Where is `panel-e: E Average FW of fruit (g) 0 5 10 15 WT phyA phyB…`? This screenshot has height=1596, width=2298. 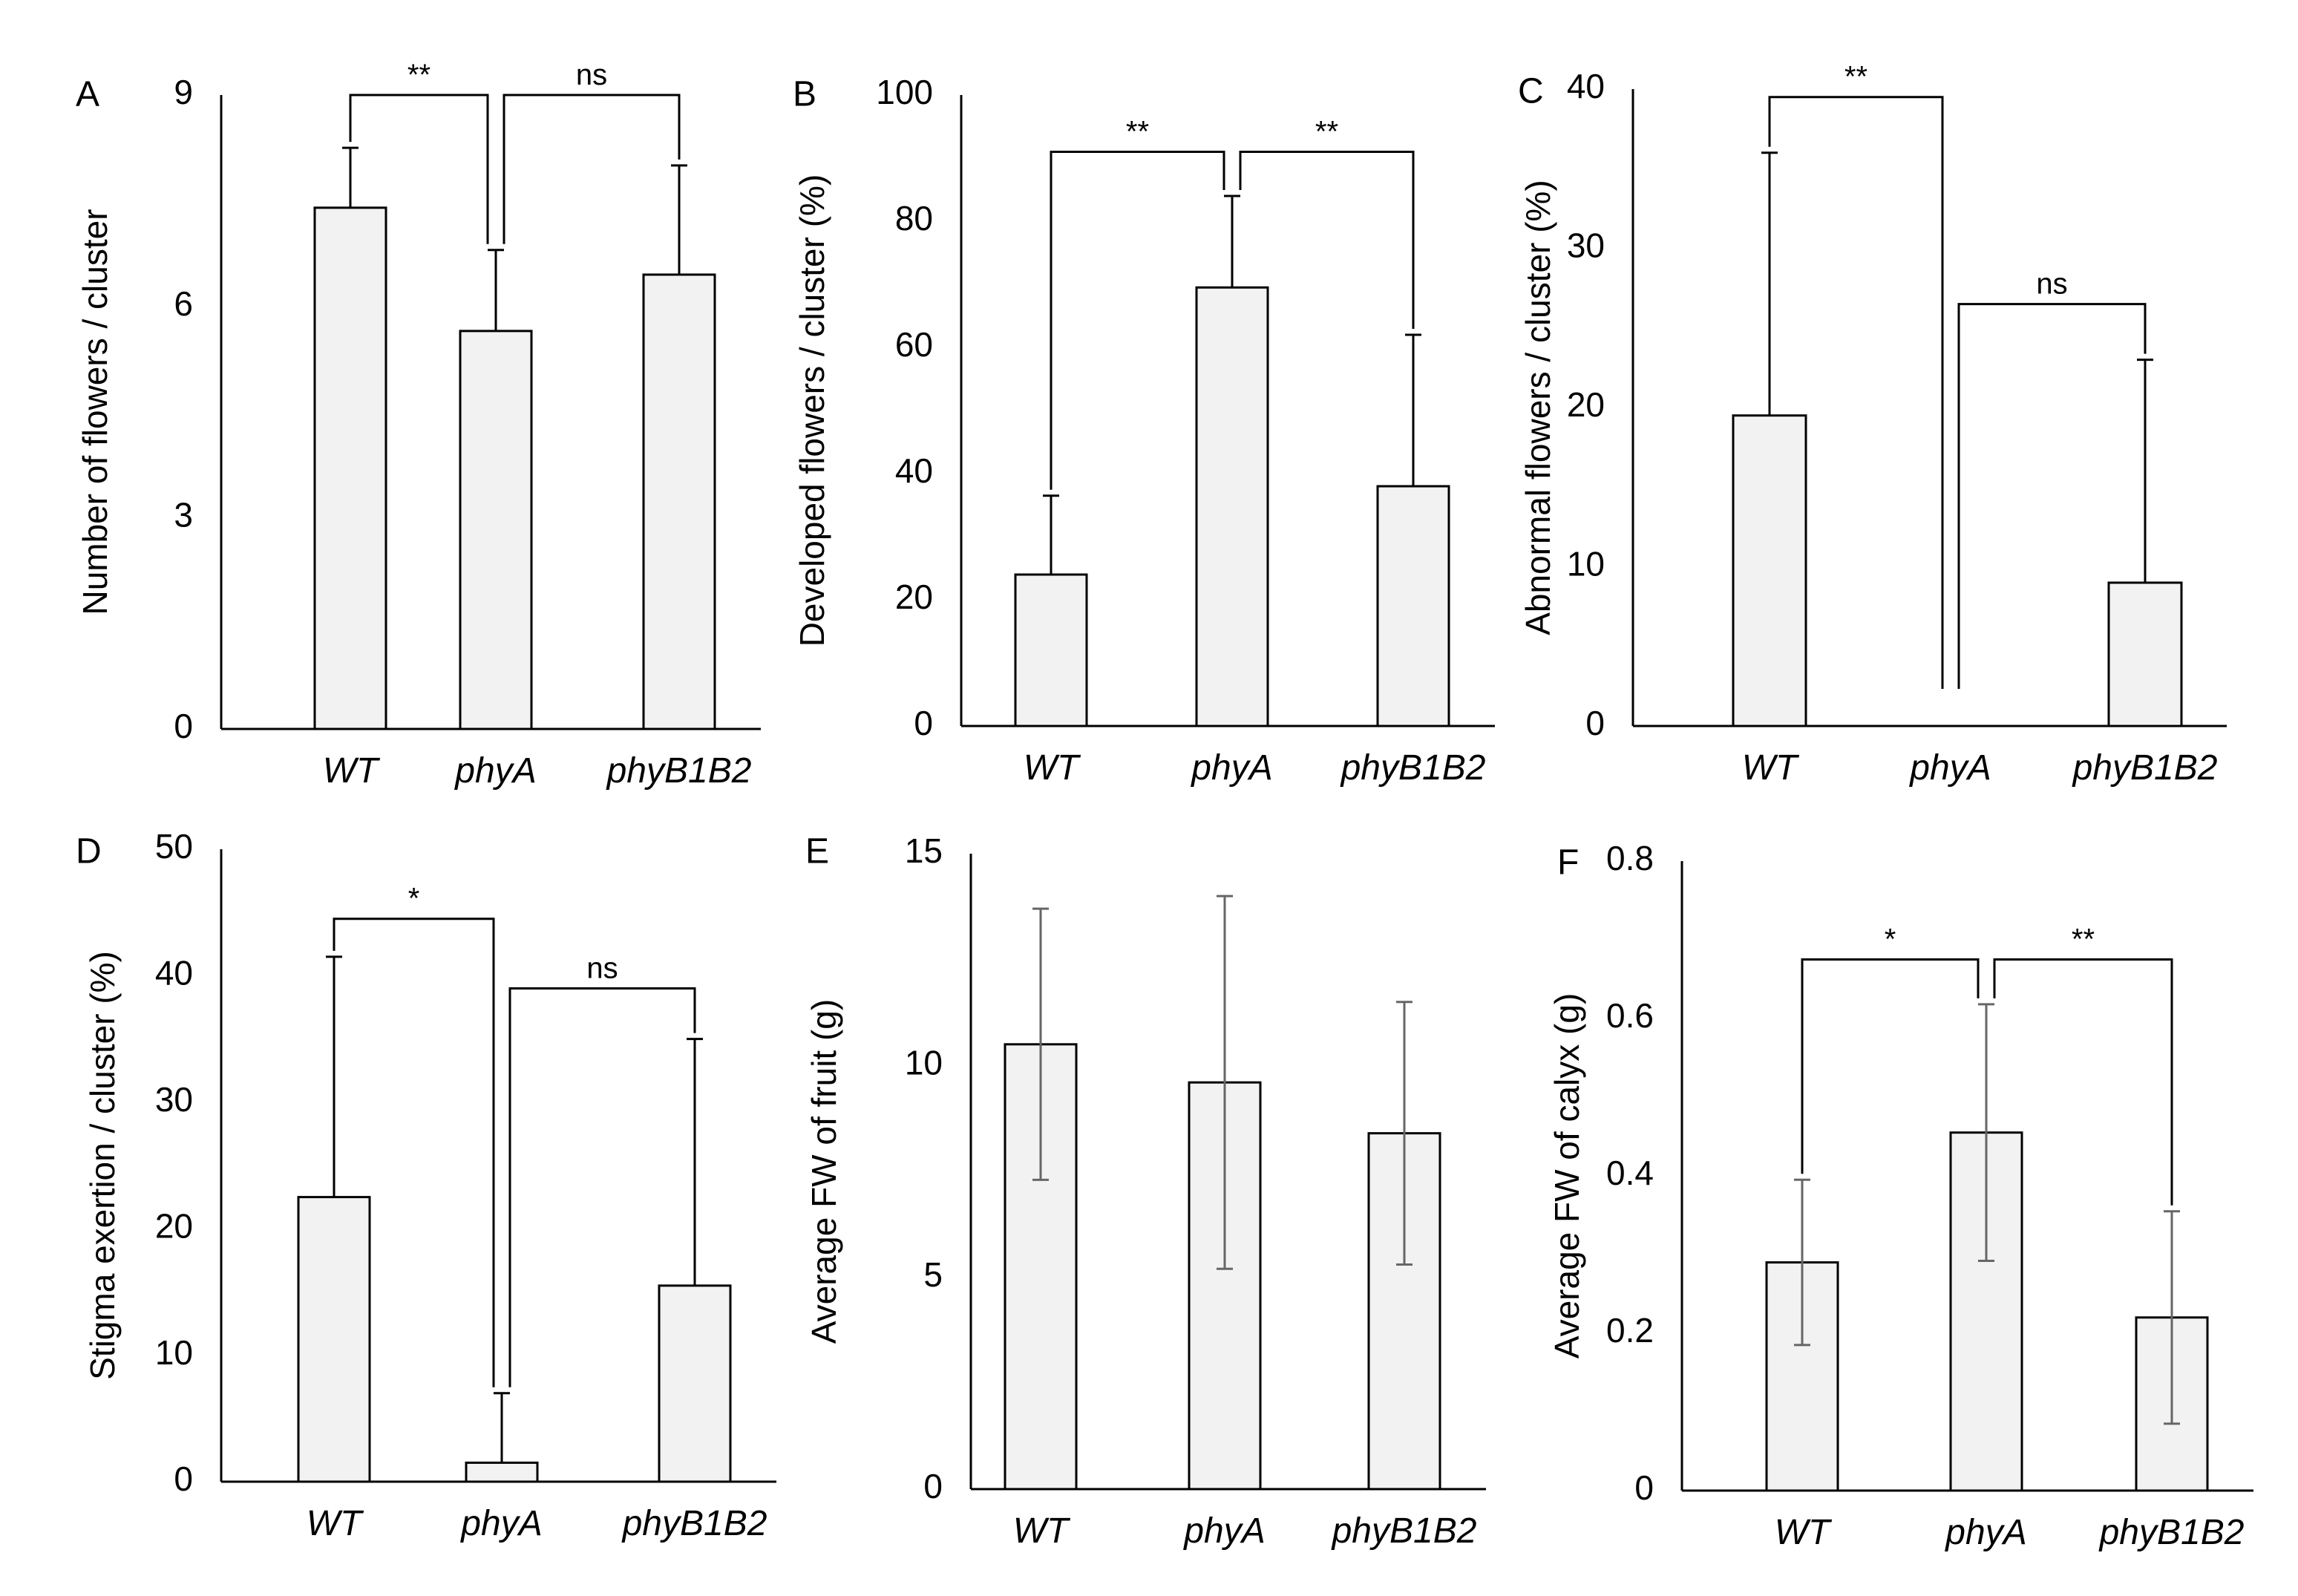 panel-e: E Average FW of fruit (g) 0 5 10 15 WT phyA phyB… is located at coordinates (1145, 1191).